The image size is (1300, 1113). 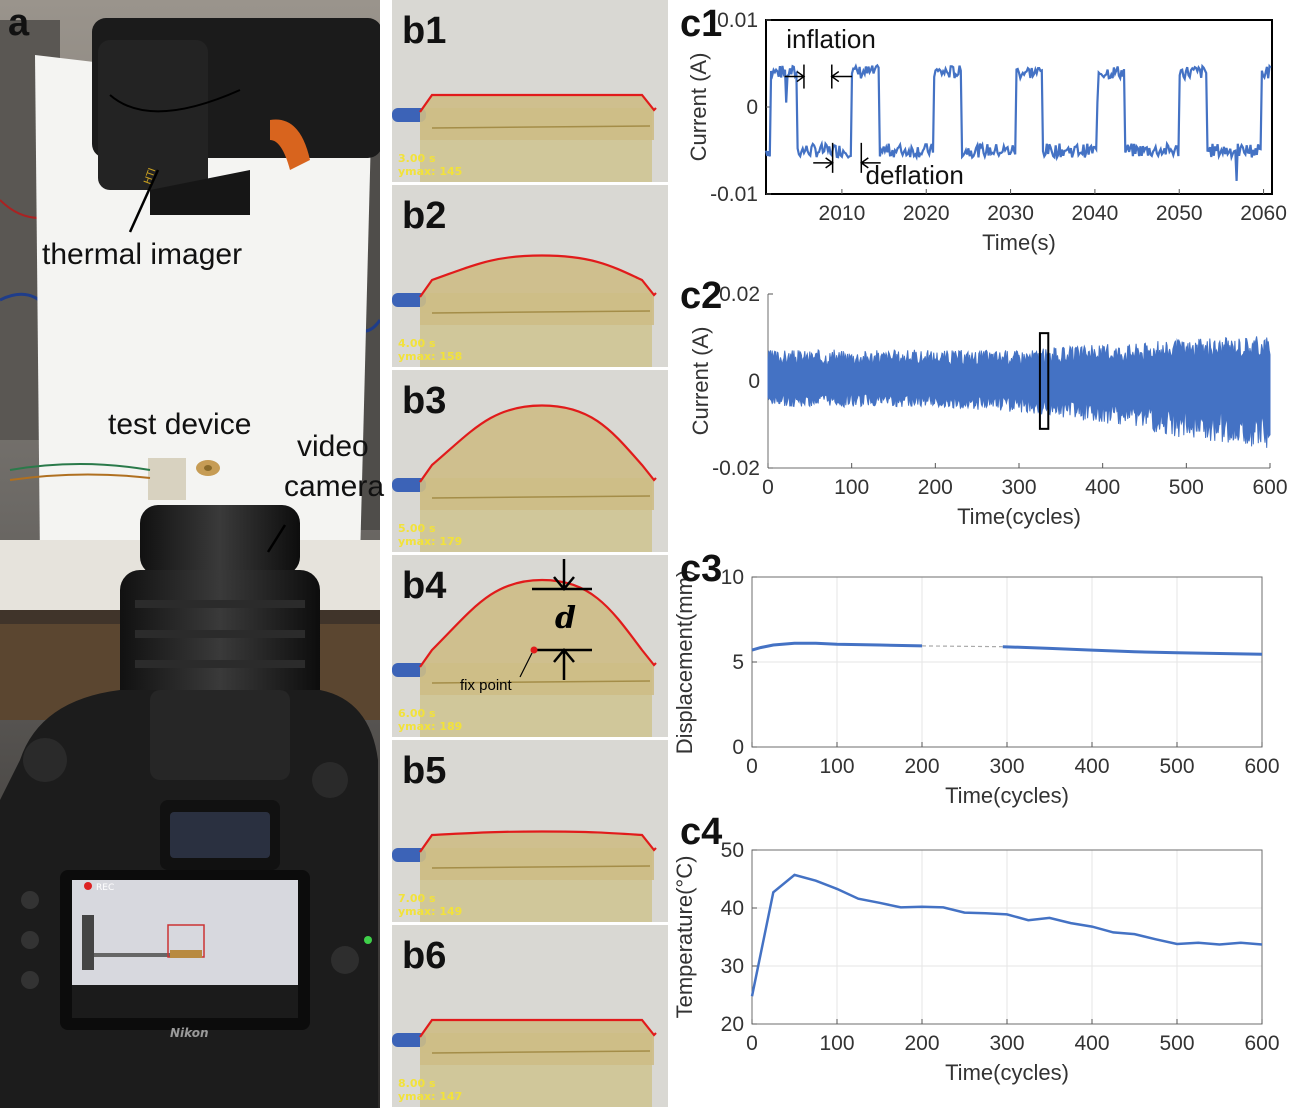 I want to click on panel-label-c1: c1, so click(x=701, y=24).